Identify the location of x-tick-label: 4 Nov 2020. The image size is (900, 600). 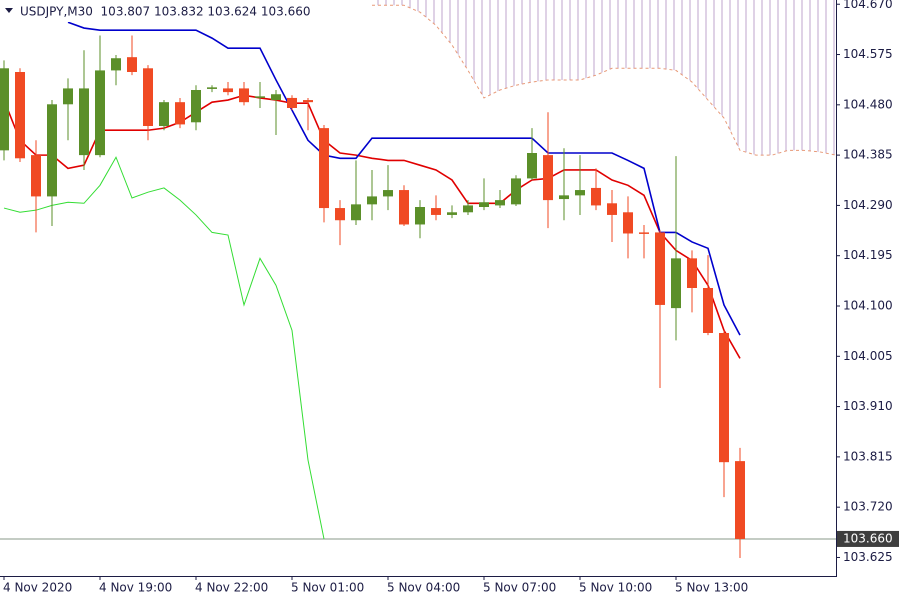
(37, 588).